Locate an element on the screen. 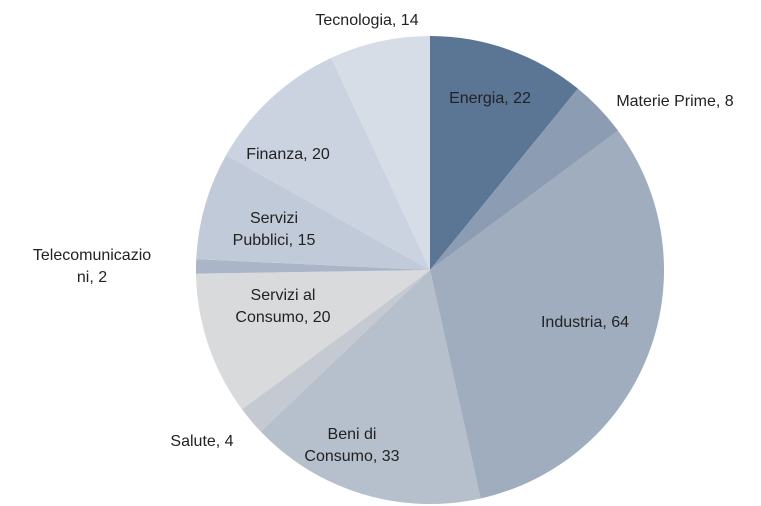 Image resolution: width=761 pixels, height=506 pixels. slice-label: Energia, 22 is located at coordinates (490, 98).